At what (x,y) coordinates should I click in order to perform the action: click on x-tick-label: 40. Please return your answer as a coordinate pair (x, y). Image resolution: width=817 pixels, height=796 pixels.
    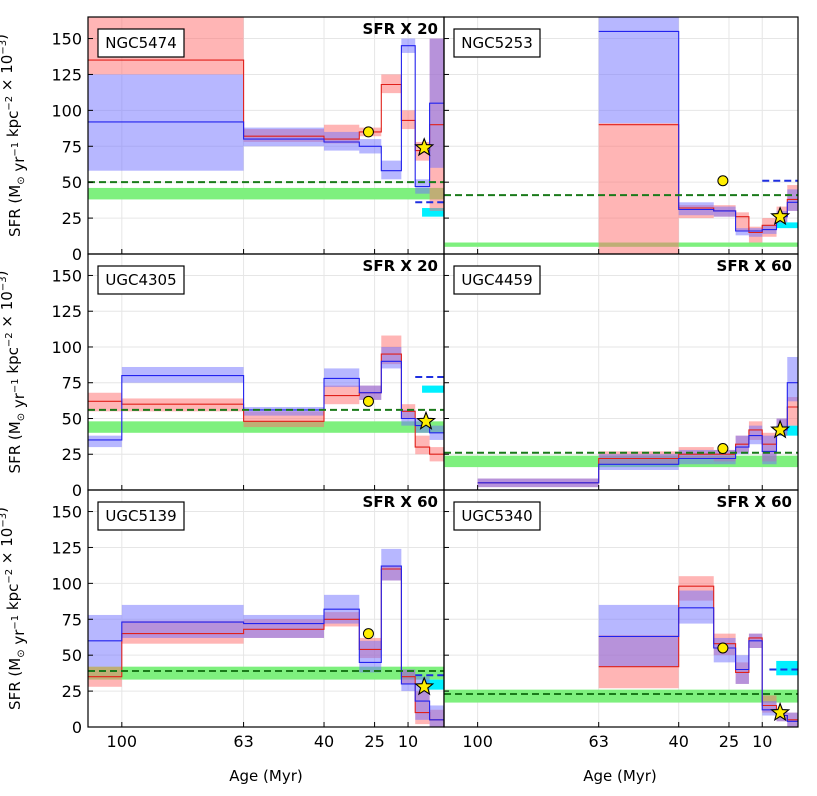
    Looking at the image, I should click on (679, 741).